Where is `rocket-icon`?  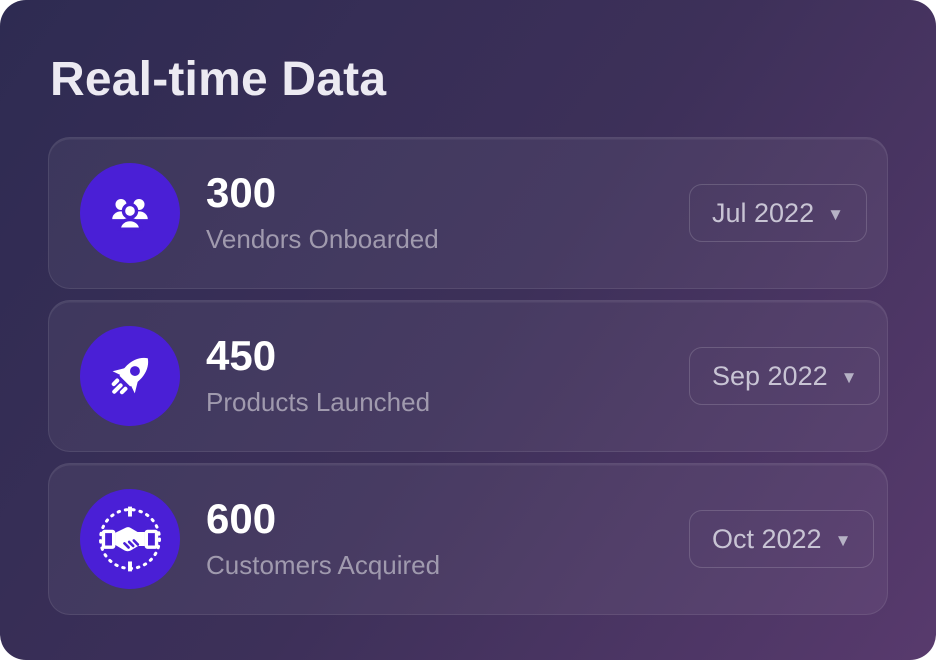 rocket-icon is located at coordinates (130, 376).